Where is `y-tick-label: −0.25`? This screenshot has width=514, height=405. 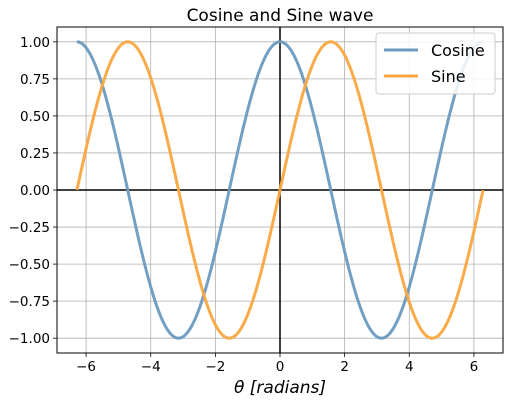 y-tick-label: −0.25 is located at coordinates (29, 228).